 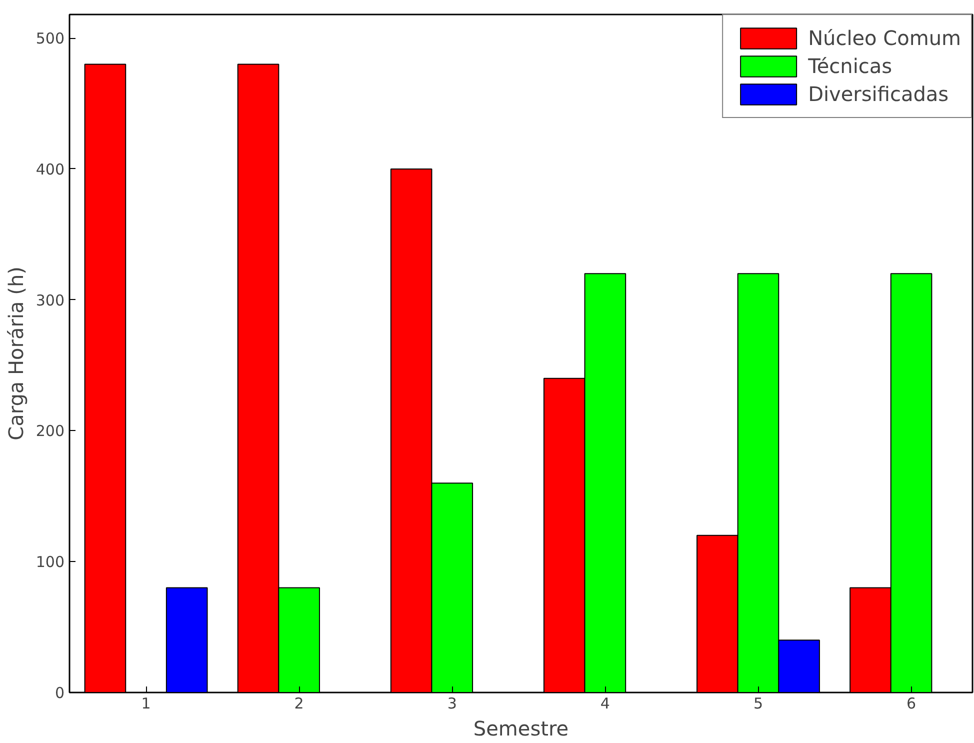 I want to click on y-tick-label: 100, so click(x=50, y=562).